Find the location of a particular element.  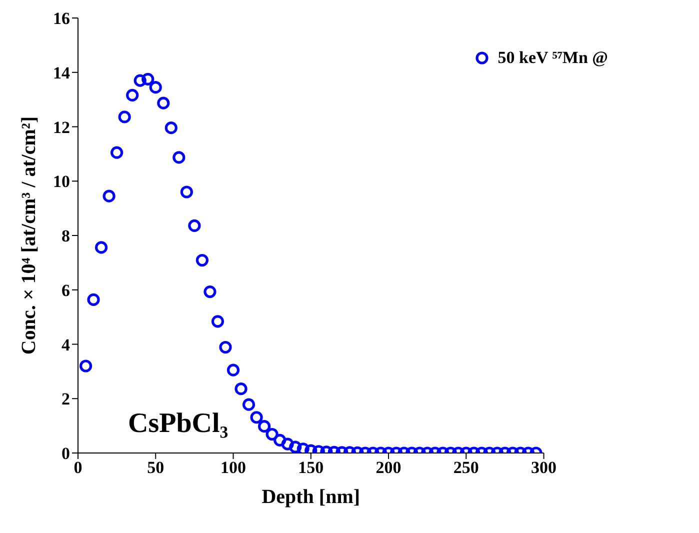

y-tick-label: 2 is located at coordinates (66, 399).